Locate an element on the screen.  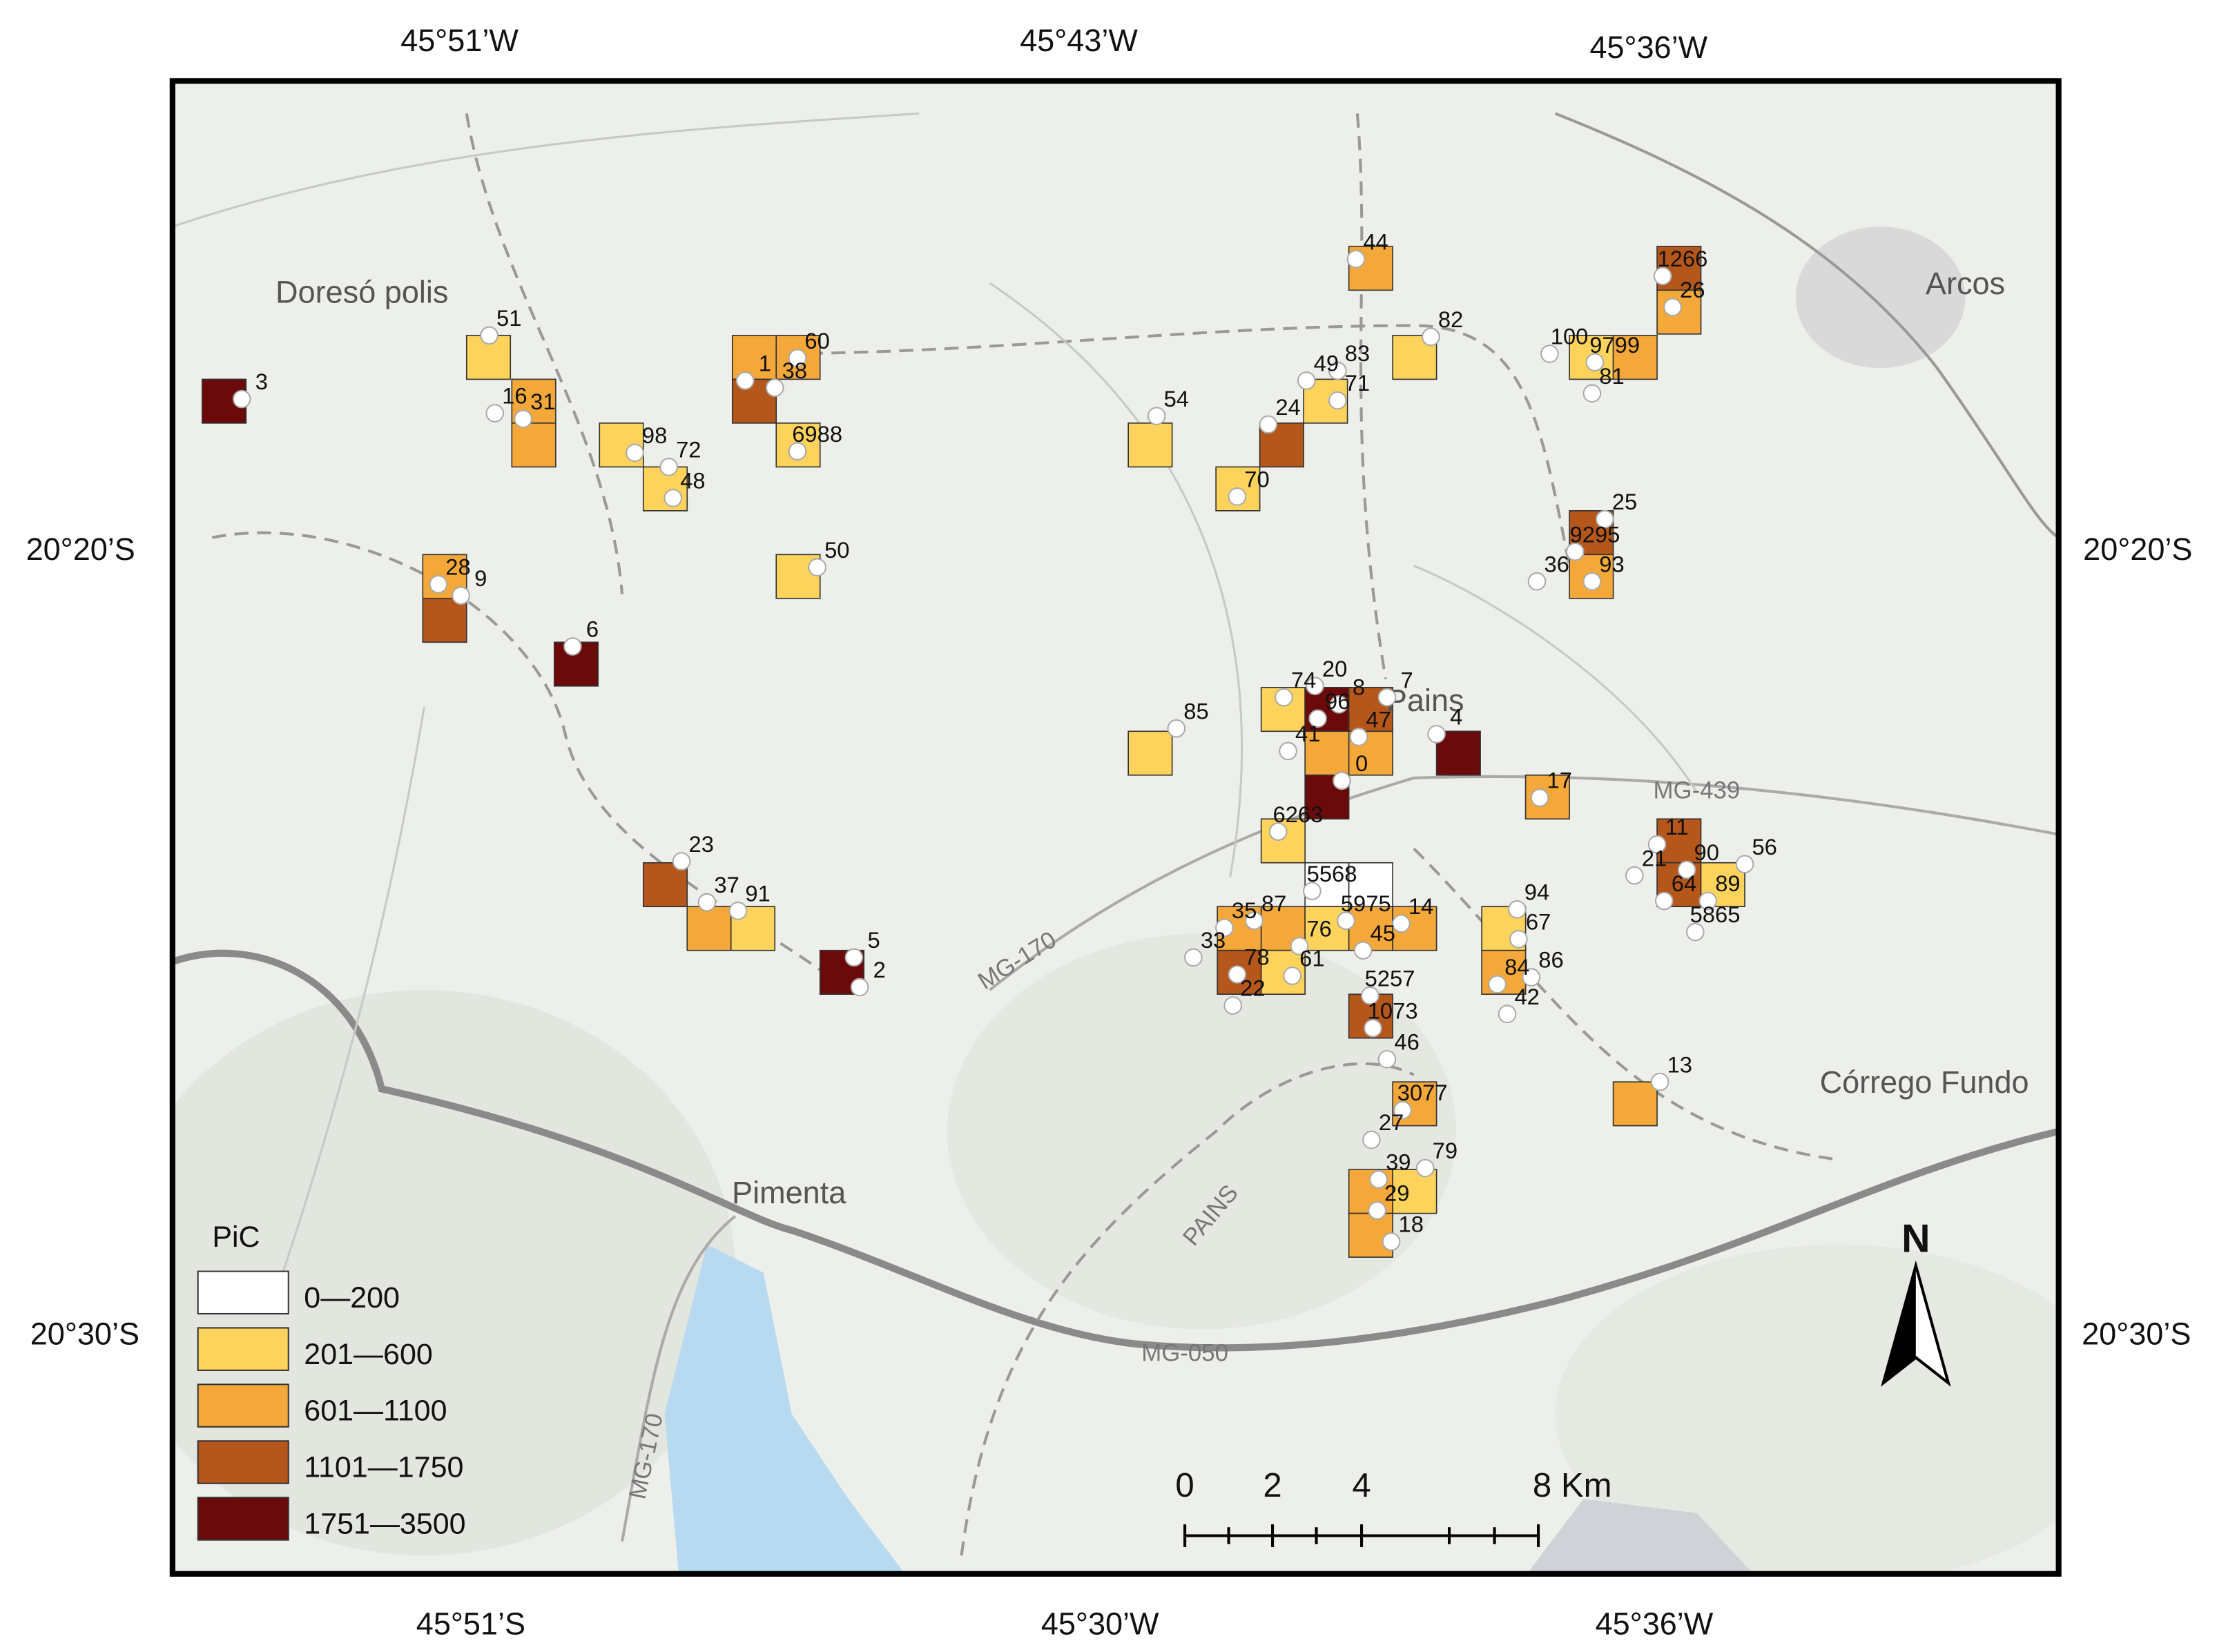
site-label: 56 is located at coordinates (1764, 846).